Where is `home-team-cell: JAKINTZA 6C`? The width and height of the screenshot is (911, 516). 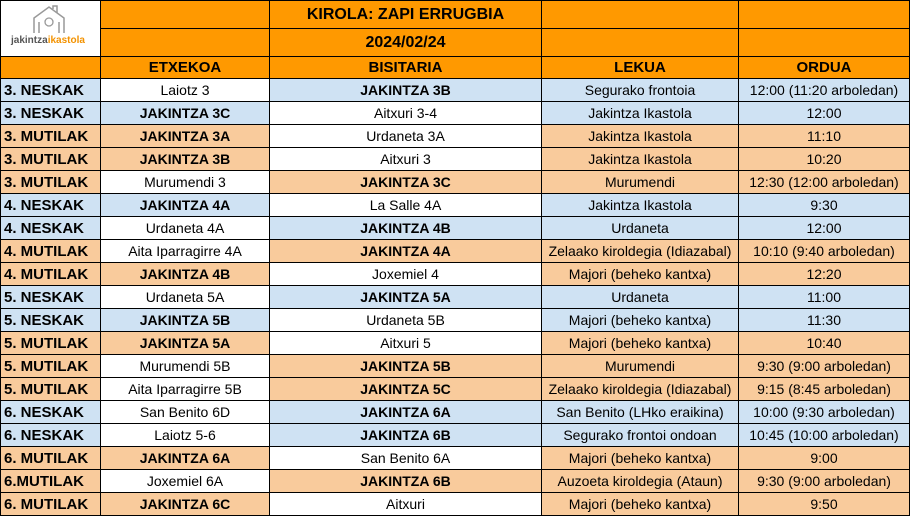
home-team-cell: JAKINTZA 6C is located at coordinates (185, 504).